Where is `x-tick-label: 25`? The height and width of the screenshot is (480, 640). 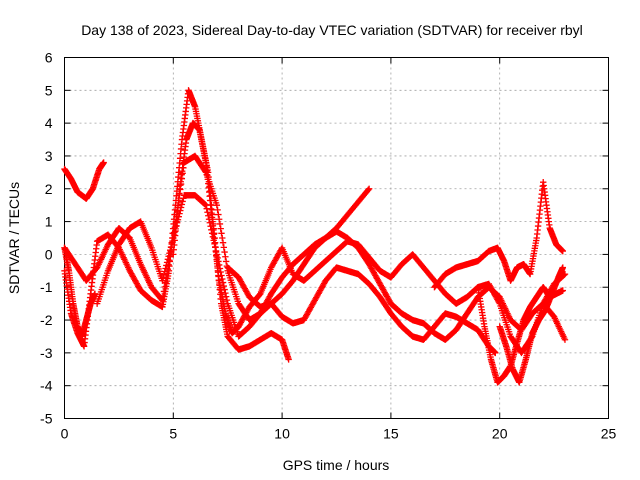 x-tick-label: 25 is located at coordinates (609, 434).